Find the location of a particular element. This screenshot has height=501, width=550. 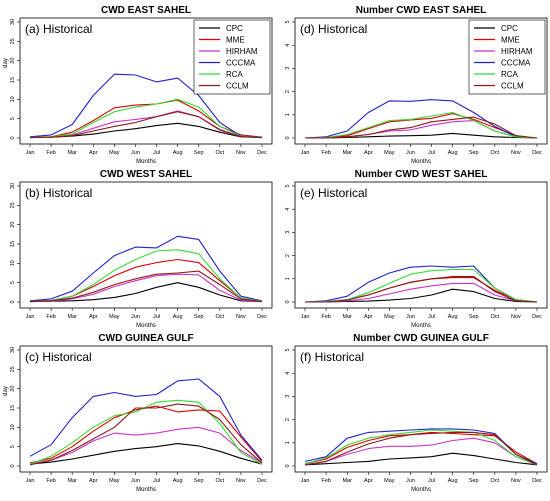

legend-label: CCCMA is located at coordinates (241, 63).